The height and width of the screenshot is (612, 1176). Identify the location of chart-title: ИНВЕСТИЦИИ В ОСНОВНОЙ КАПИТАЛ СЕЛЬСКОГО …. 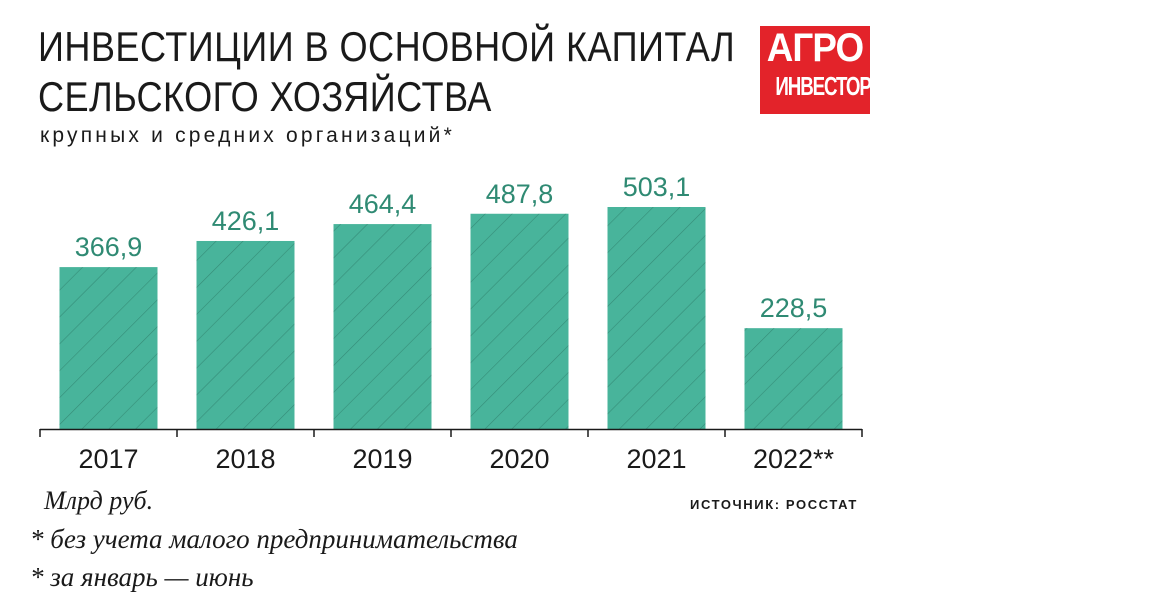
(387, 72).